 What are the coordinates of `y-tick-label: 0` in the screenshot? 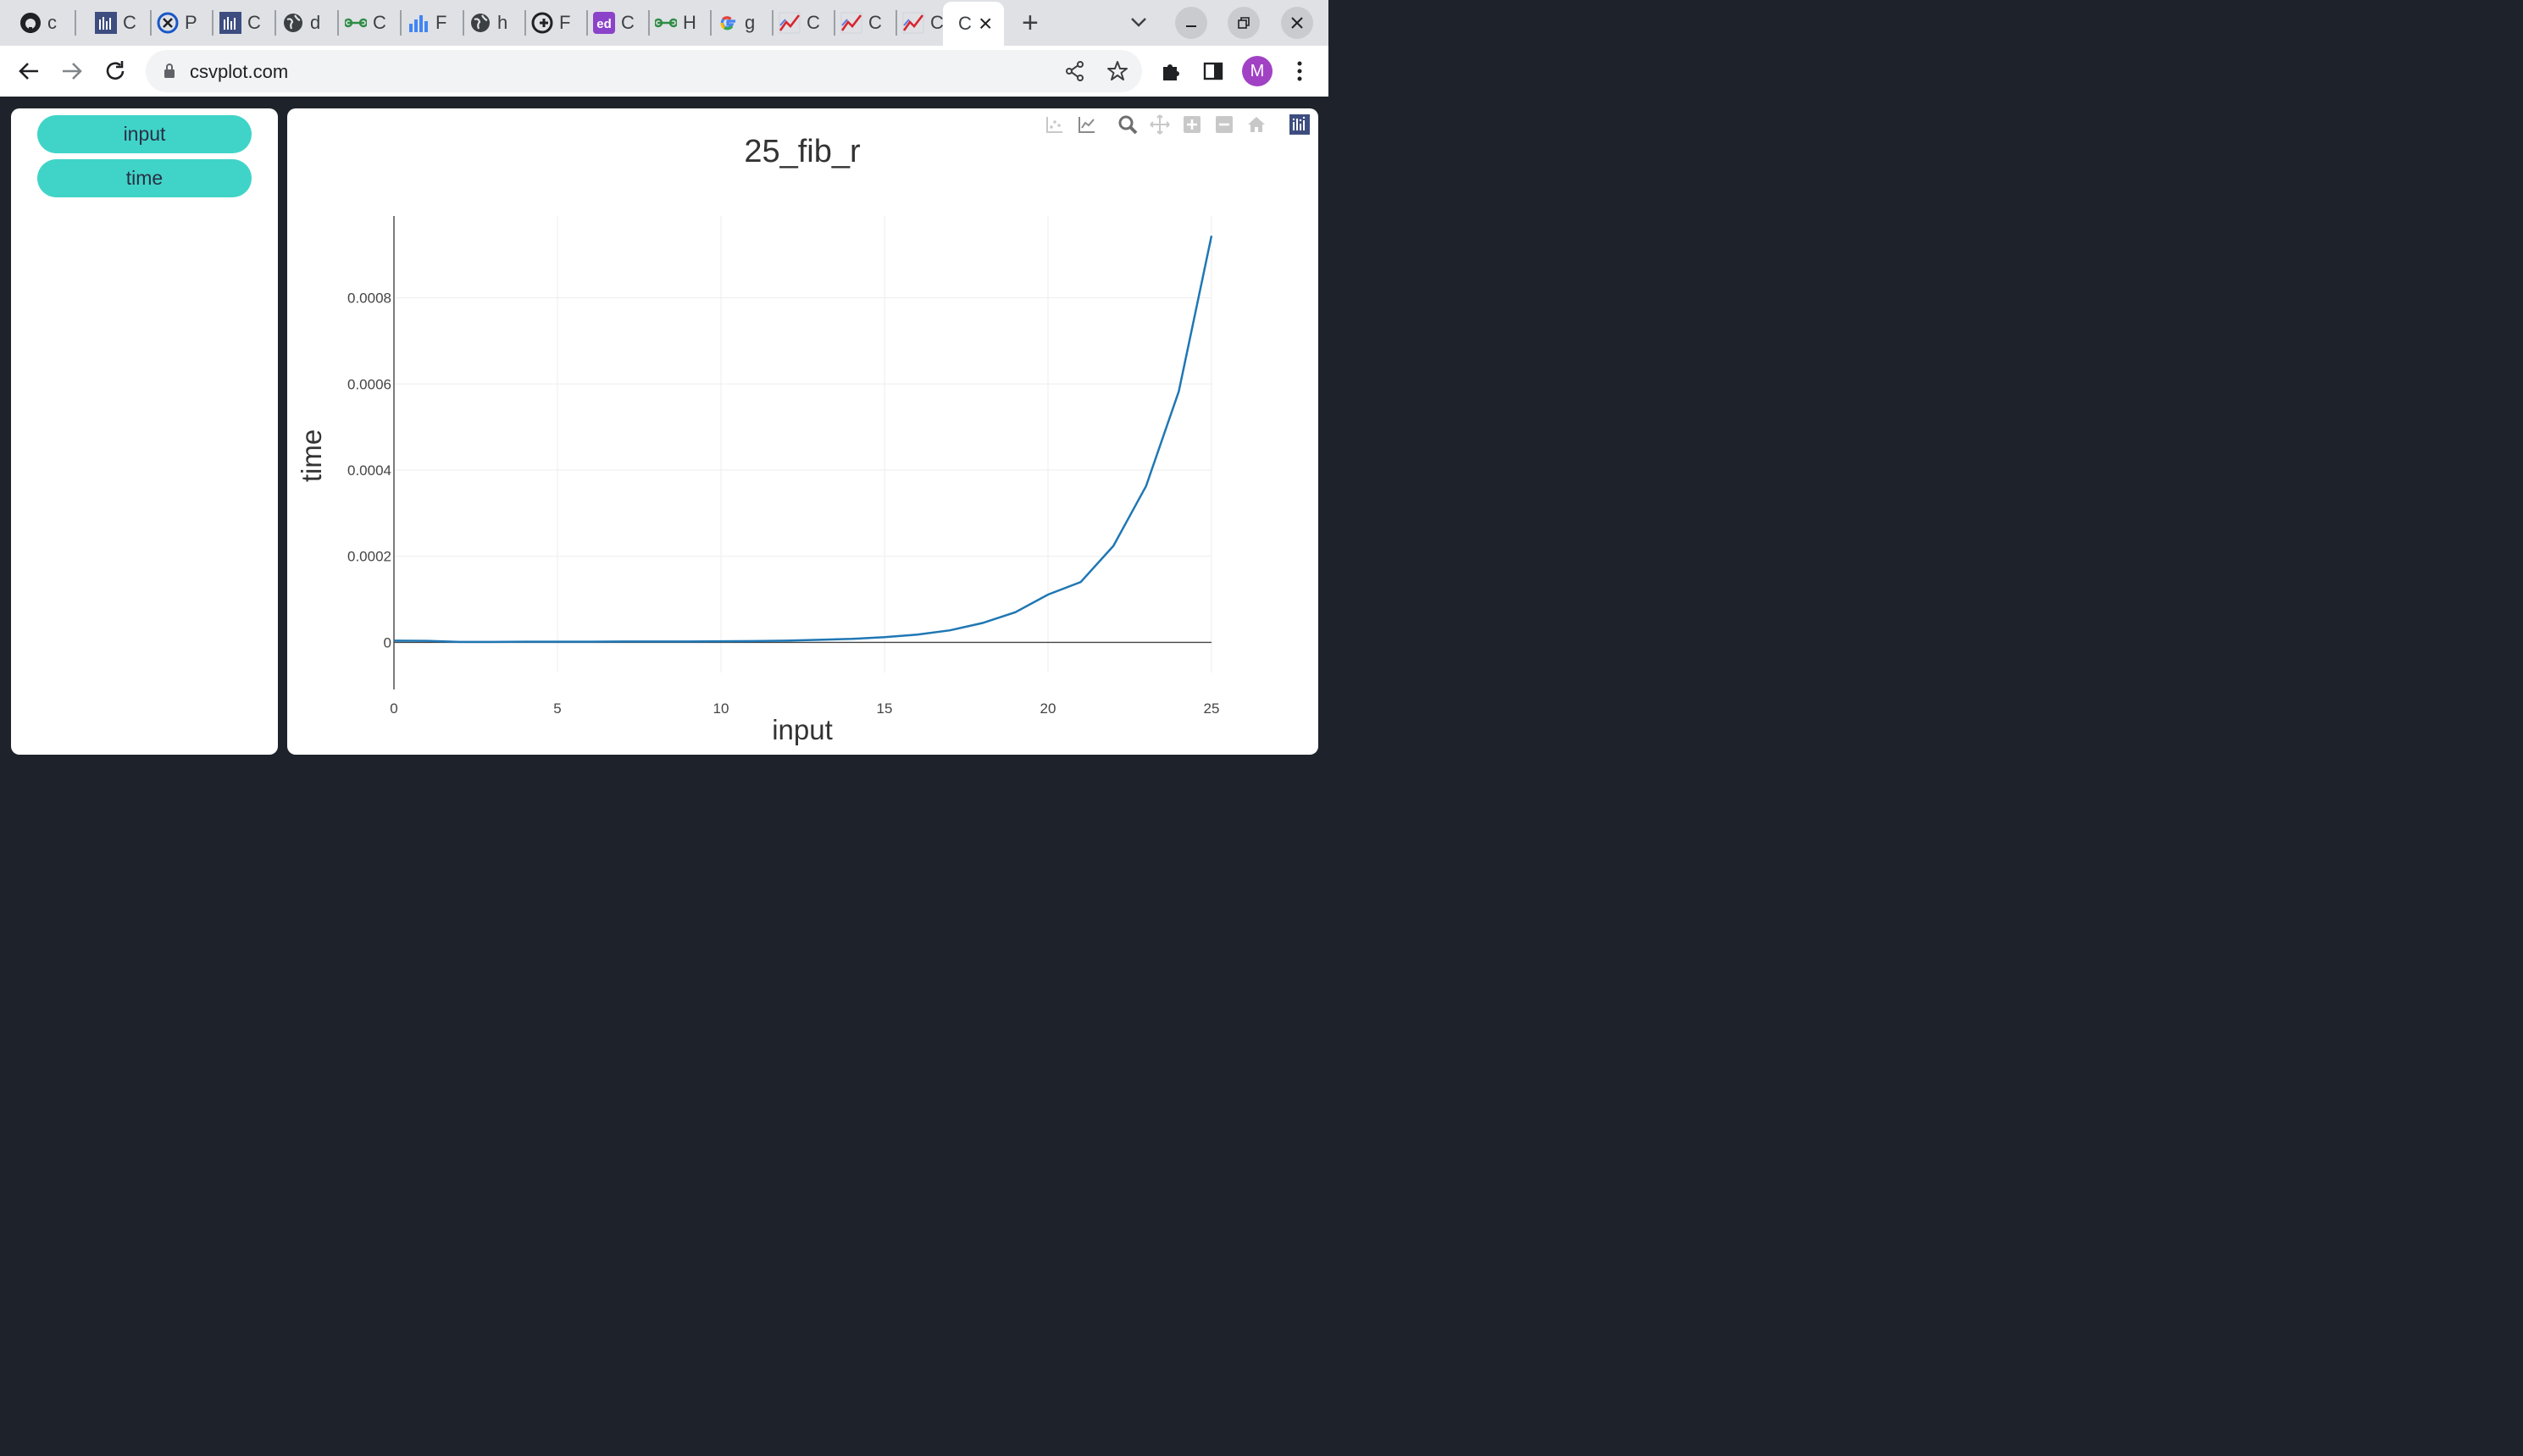 It's located at (388, 642).